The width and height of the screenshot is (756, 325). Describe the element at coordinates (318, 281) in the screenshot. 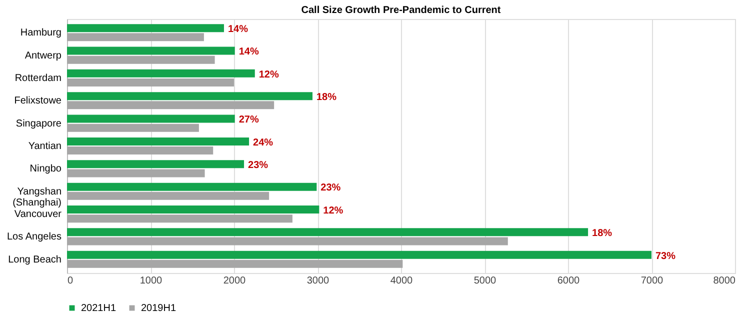

I see `x-tick-label: 3000` at that location.